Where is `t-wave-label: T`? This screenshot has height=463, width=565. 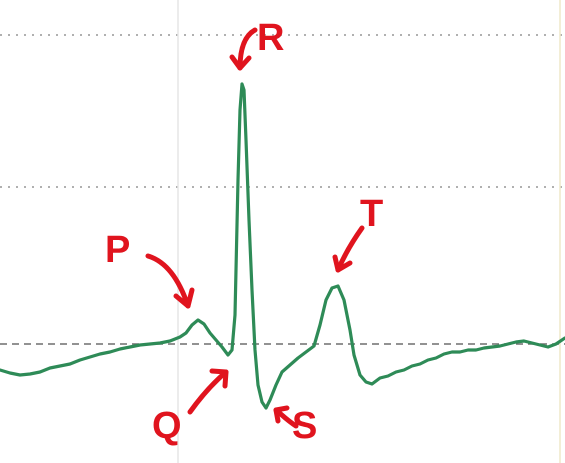 t-wave-label: T is located at coordinates (371, 214).